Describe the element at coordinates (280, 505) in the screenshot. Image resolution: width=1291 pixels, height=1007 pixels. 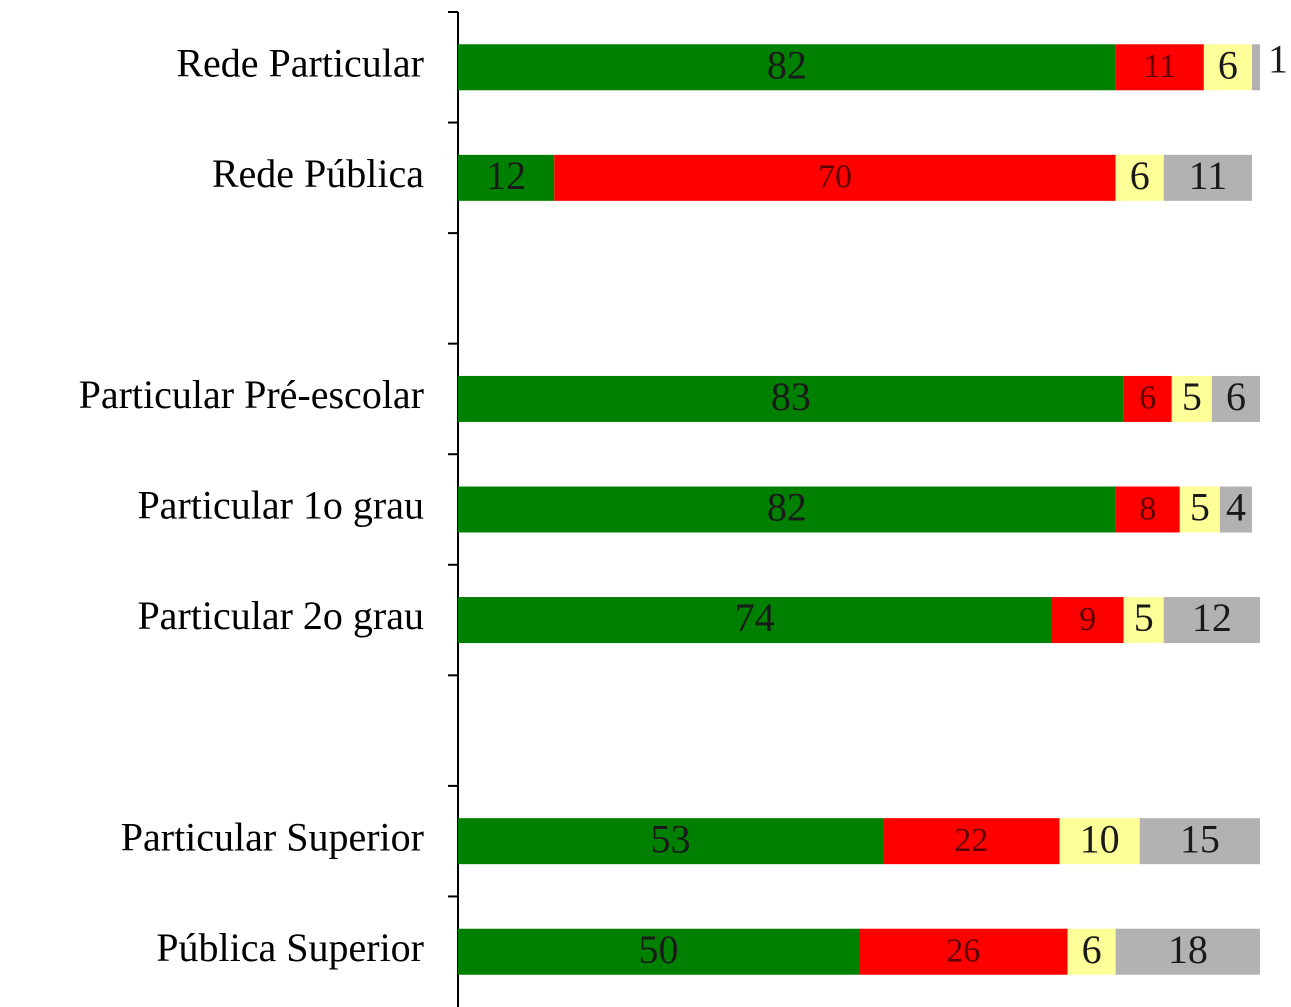
I see `category-label: Particular 1o grau` at that location.